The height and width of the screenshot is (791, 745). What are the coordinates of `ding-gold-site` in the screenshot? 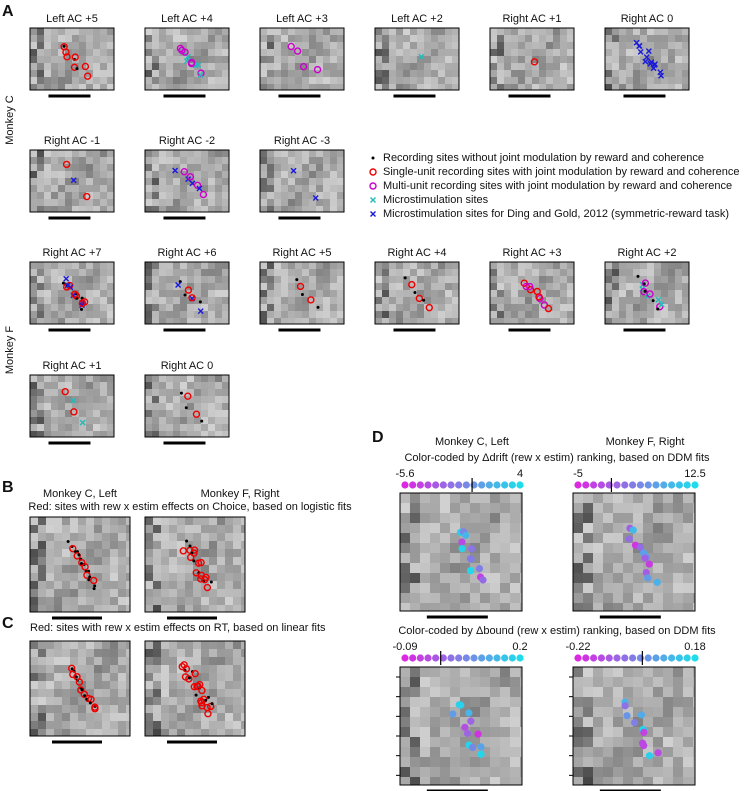 It's located at (646, 57).